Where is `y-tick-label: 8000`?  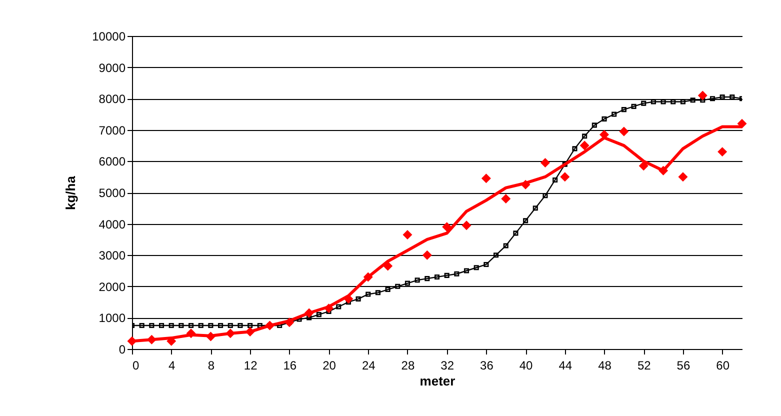
y-tick-label: 8000 is located at coordinates (112, 99).